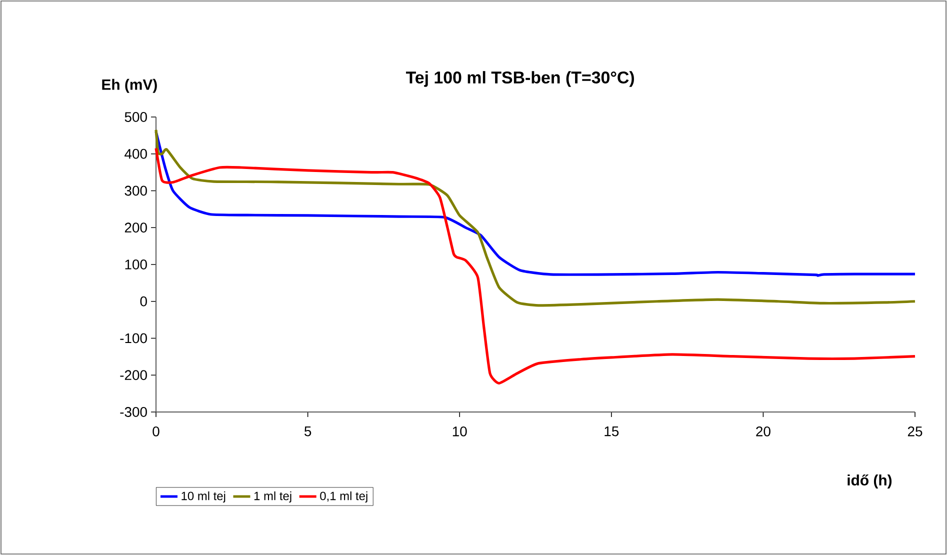 The image size is (947, 555). Describe the element at coordinates (135, 191) in the screenshot. I see `y-tick-label: 300` at that location.